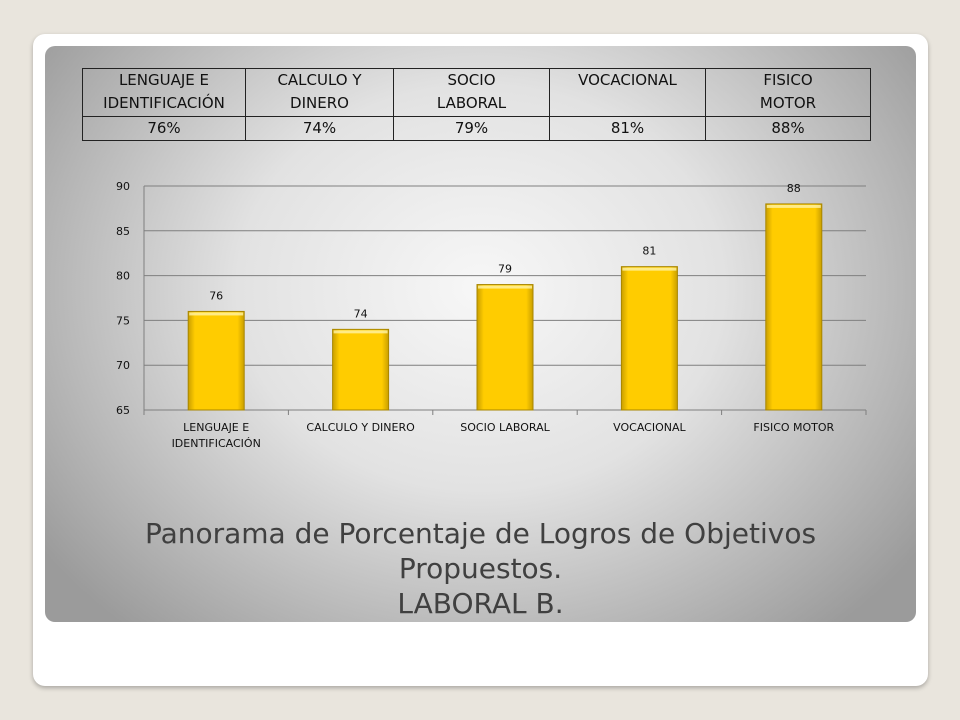 This screenshot has height=720, width=960. I want to click on table-value-cell: 88%, so click(788, 128).